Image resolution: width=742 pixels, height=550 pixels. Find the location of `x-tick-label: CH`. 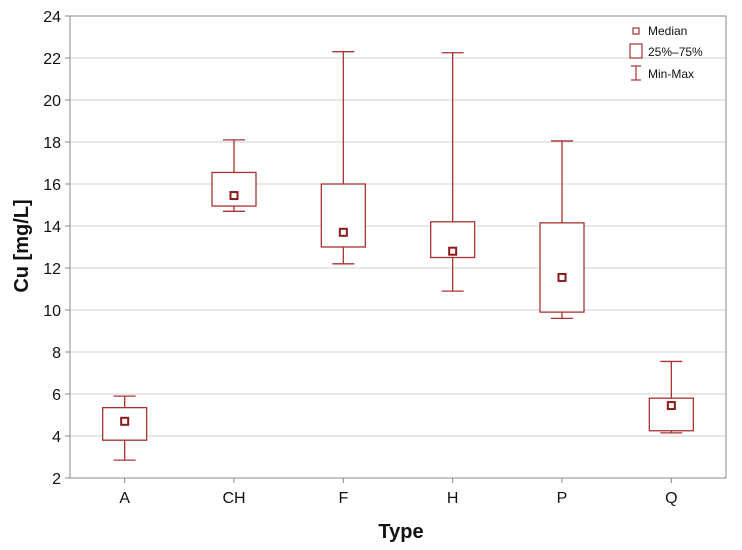

x-tick-label: CH is located at coordinates (233, 498).